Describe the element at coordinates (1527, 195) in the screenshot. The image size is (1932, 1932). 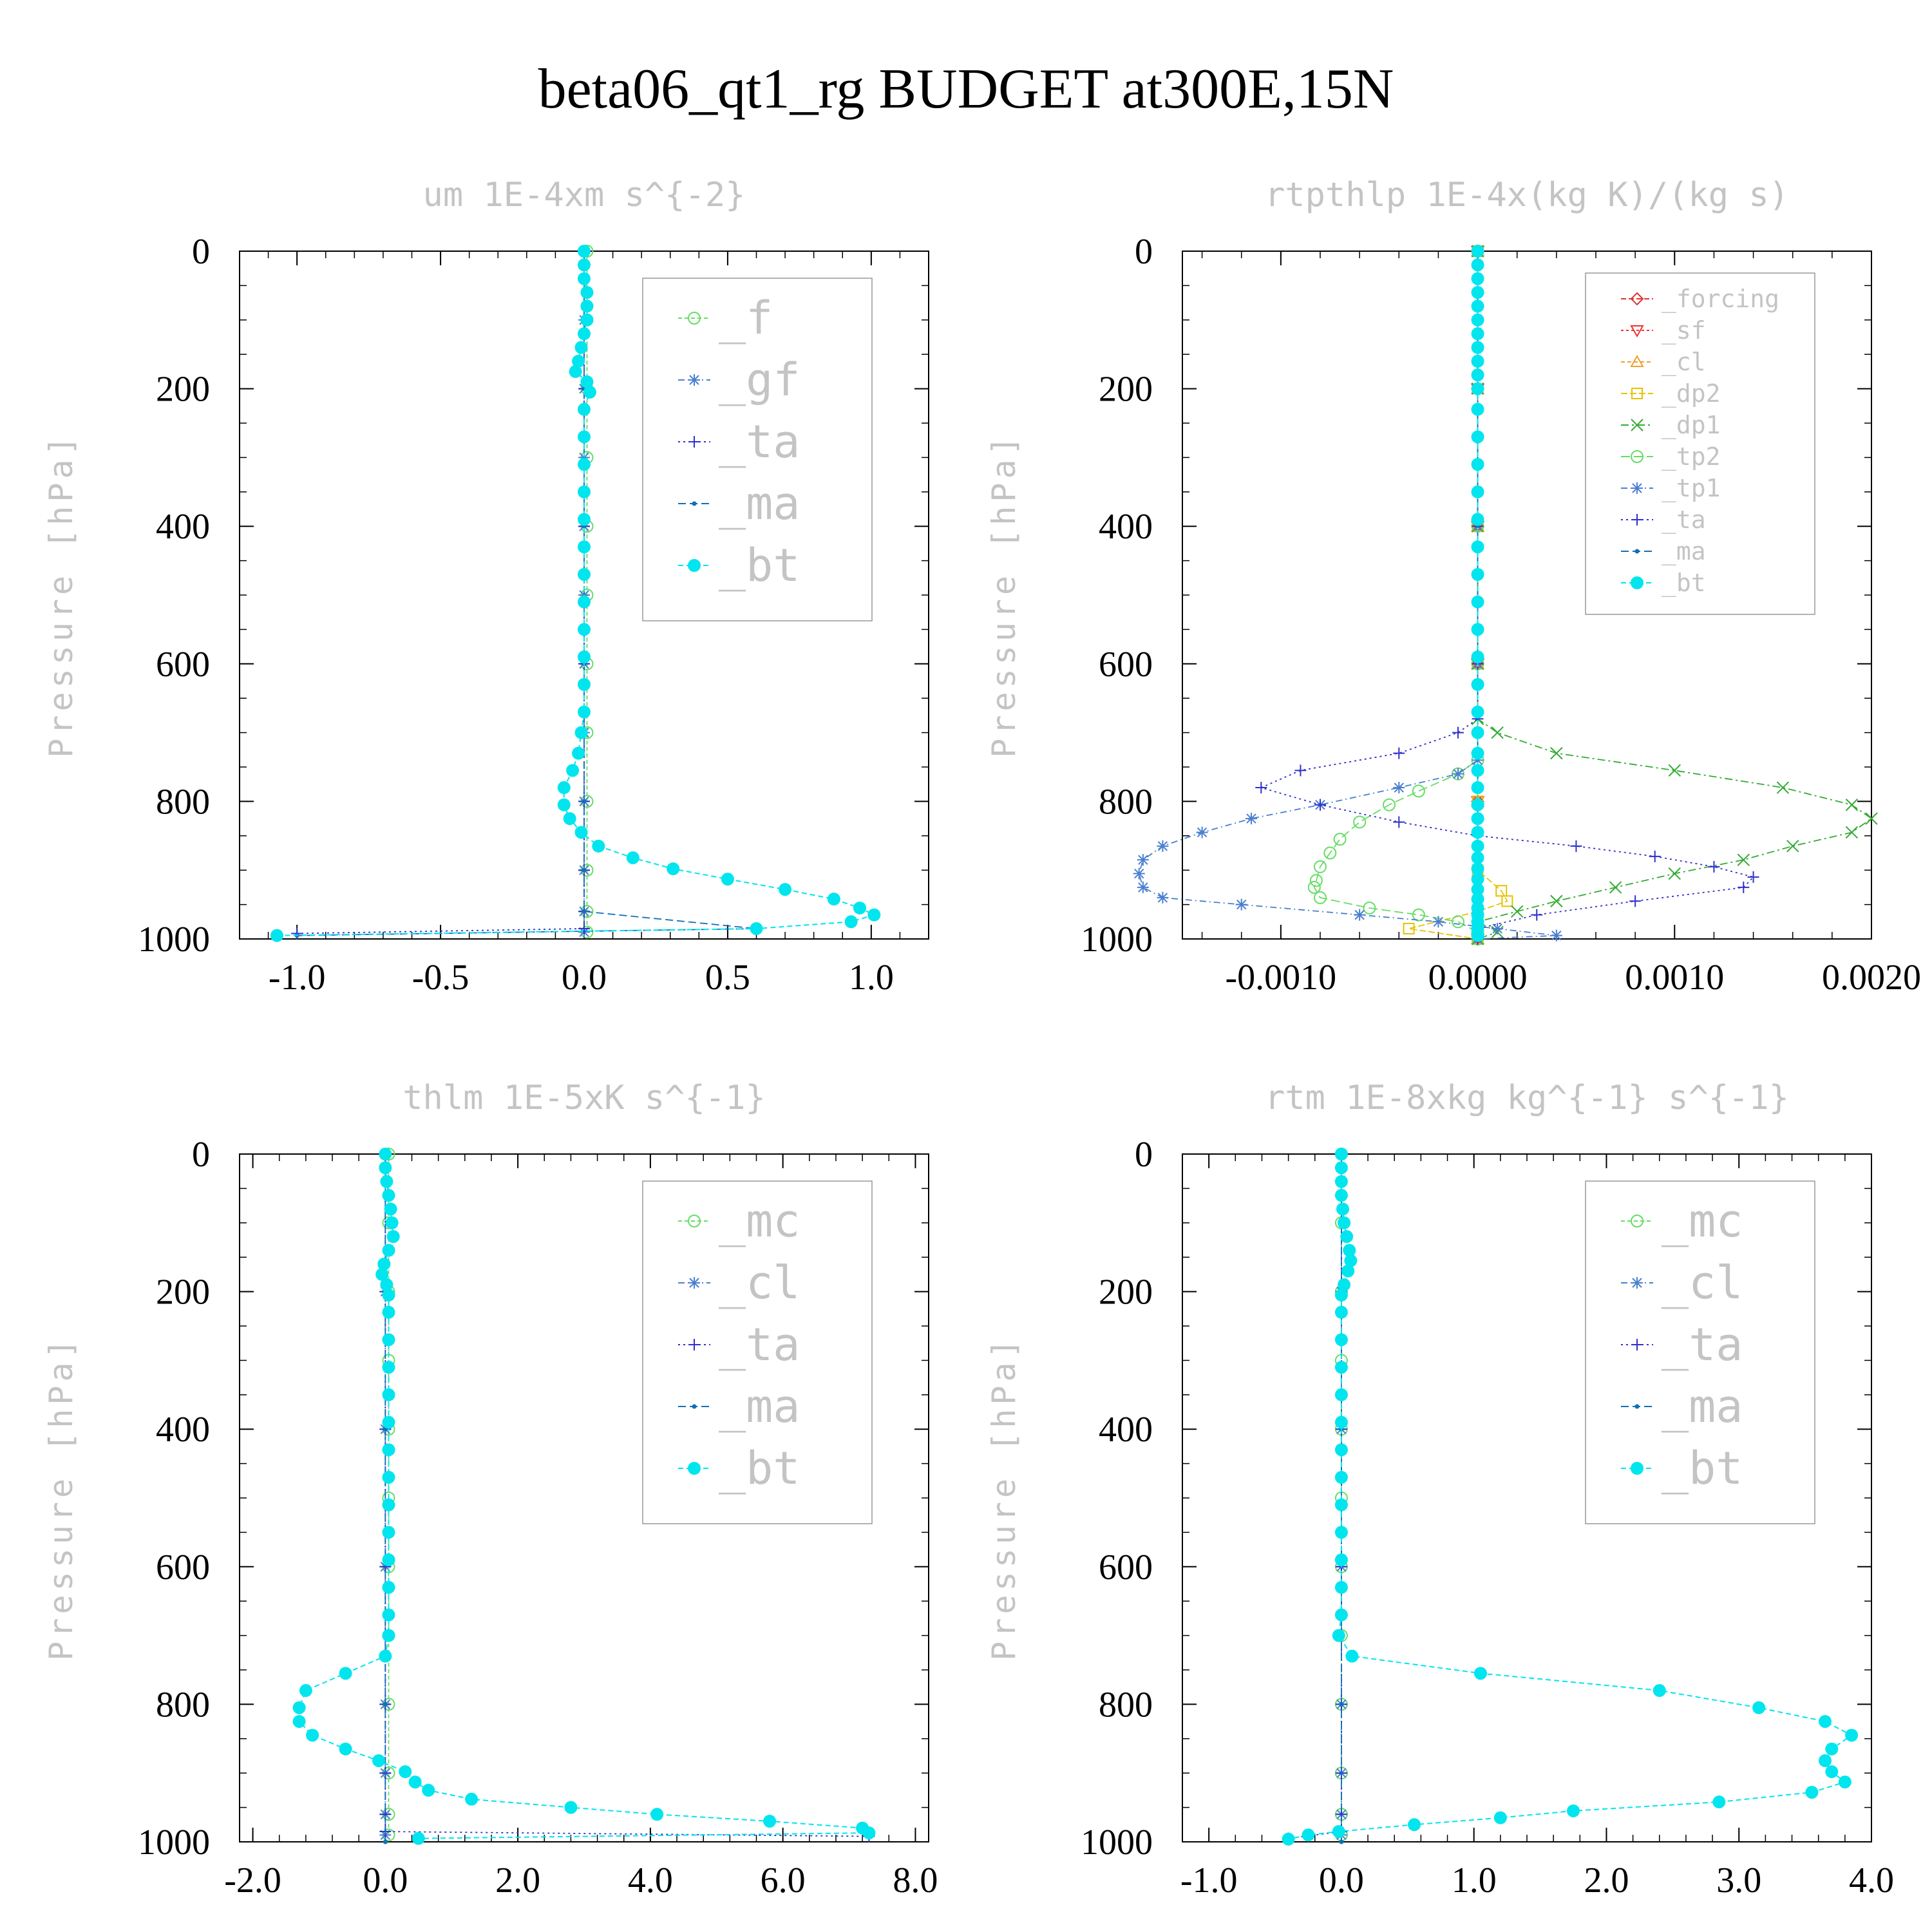
I see `panel-title: rtpthlp 1E-4x(kg K)/(kg s)` at that location.